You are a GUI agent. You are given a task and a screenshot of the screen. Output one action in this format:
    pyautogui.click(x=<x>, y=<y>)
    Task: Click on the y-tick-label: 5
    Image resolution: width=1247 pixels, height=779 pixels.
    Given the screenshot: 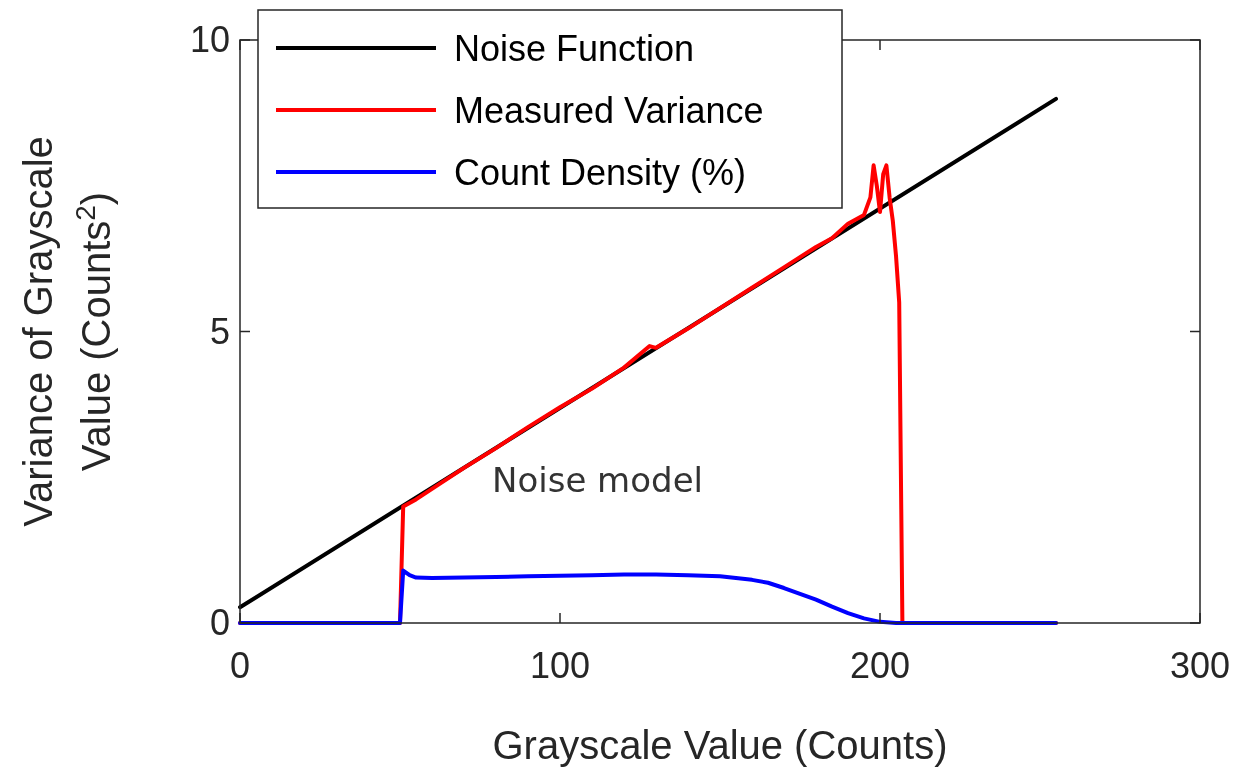 What is the action you would take?
    pyautogui.click(x=219, y=331)
    